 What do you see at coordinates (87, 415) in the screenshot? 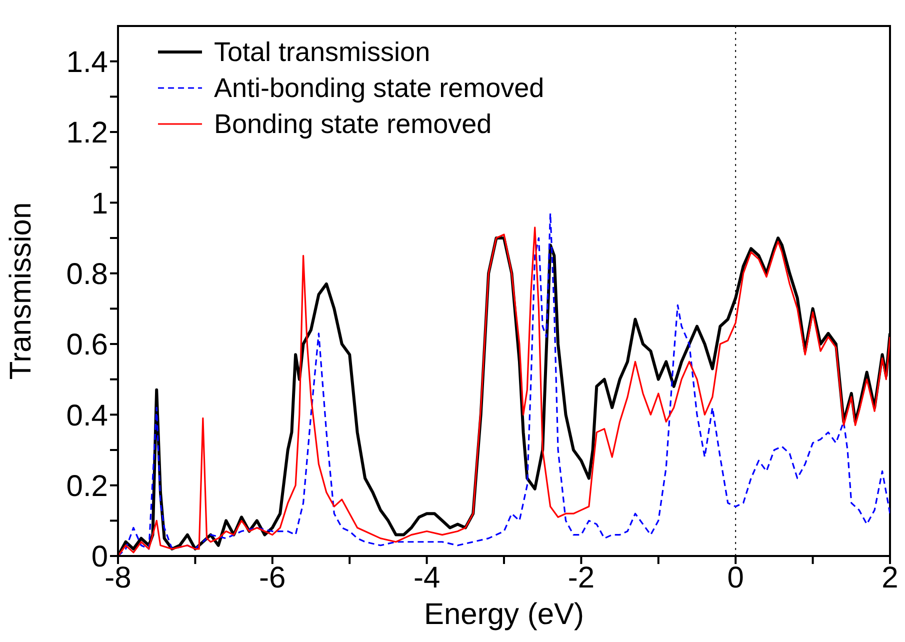
I see `y-tick-label: 0.4` at bounding box center [87, 415].